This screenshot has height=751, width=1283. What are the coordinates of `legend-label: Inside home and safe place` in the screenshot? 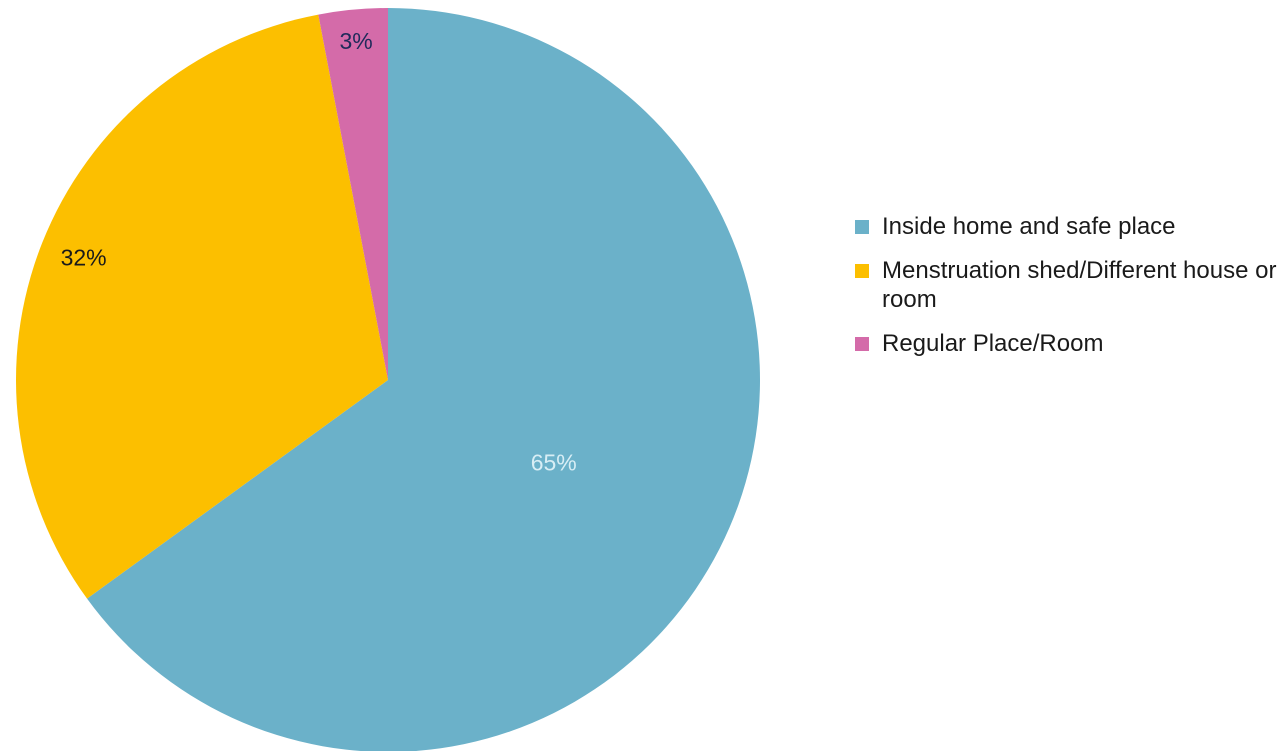 It's located at (1029, 226).